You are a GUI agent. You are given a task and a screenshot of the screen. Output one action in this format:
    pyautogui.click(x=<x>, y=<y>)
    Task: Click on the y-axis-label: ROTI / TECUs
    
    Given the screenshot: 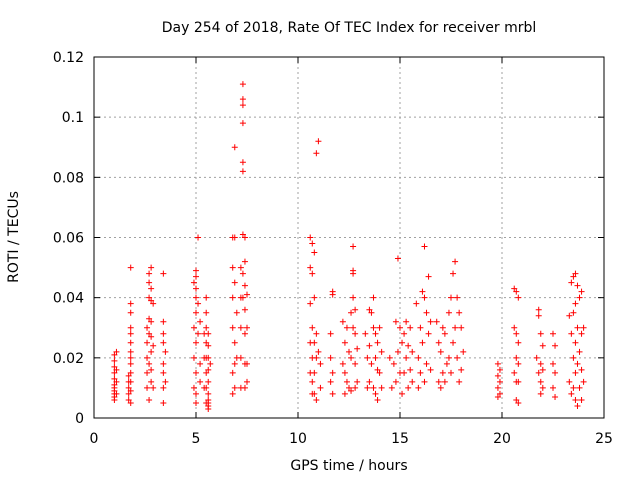 What is the action you would take?
    pyautogui.click(x=14, y=237)
    